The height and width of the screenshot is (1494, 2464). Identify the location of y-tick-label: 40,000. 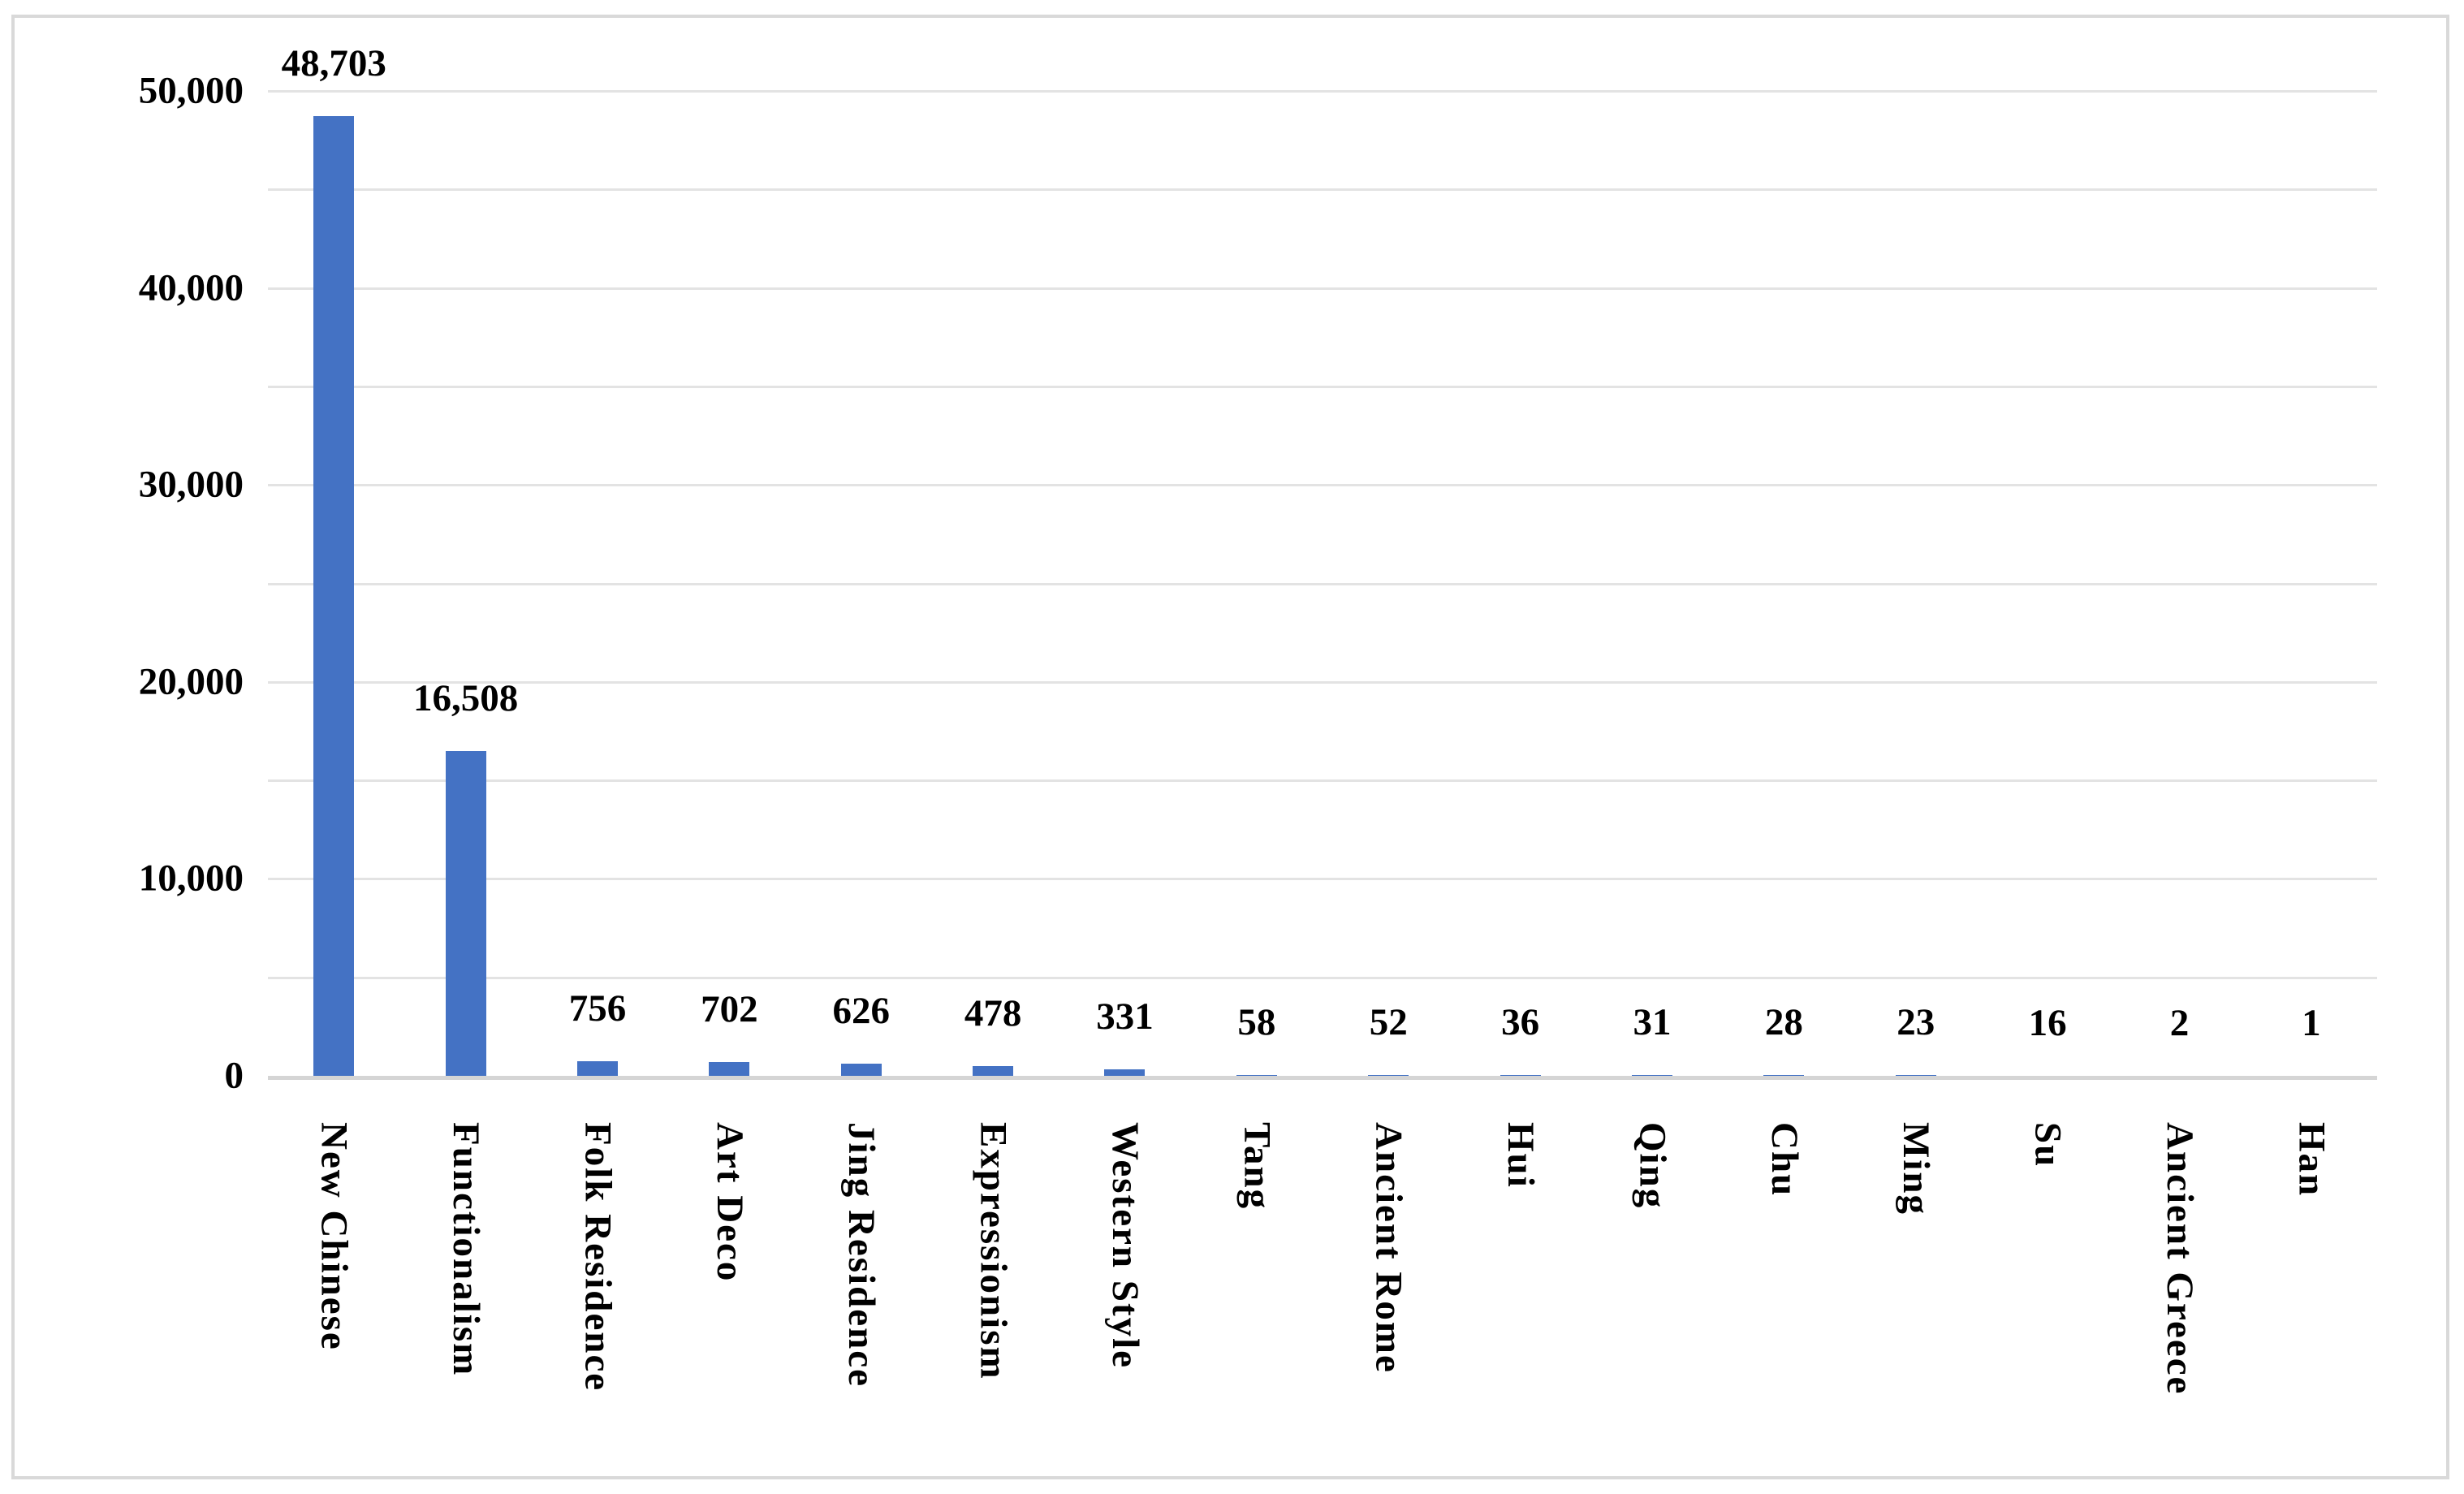
(191, 287).